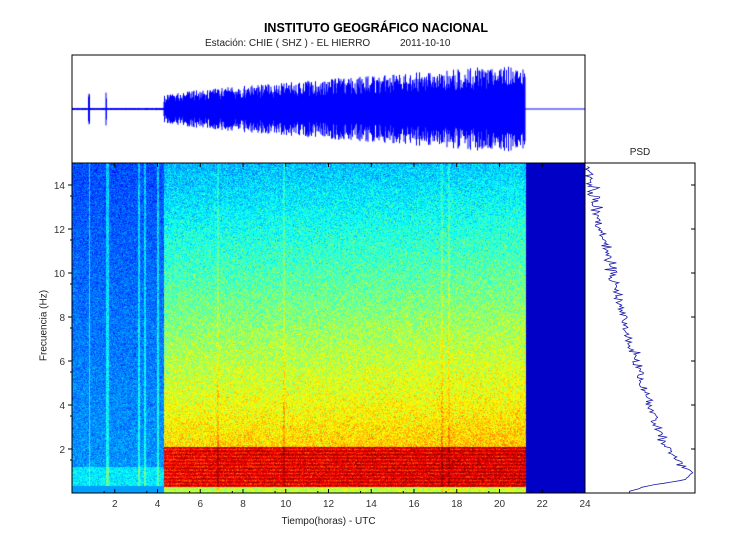  I want to click on psd-title: PSD, so click(640, 152).